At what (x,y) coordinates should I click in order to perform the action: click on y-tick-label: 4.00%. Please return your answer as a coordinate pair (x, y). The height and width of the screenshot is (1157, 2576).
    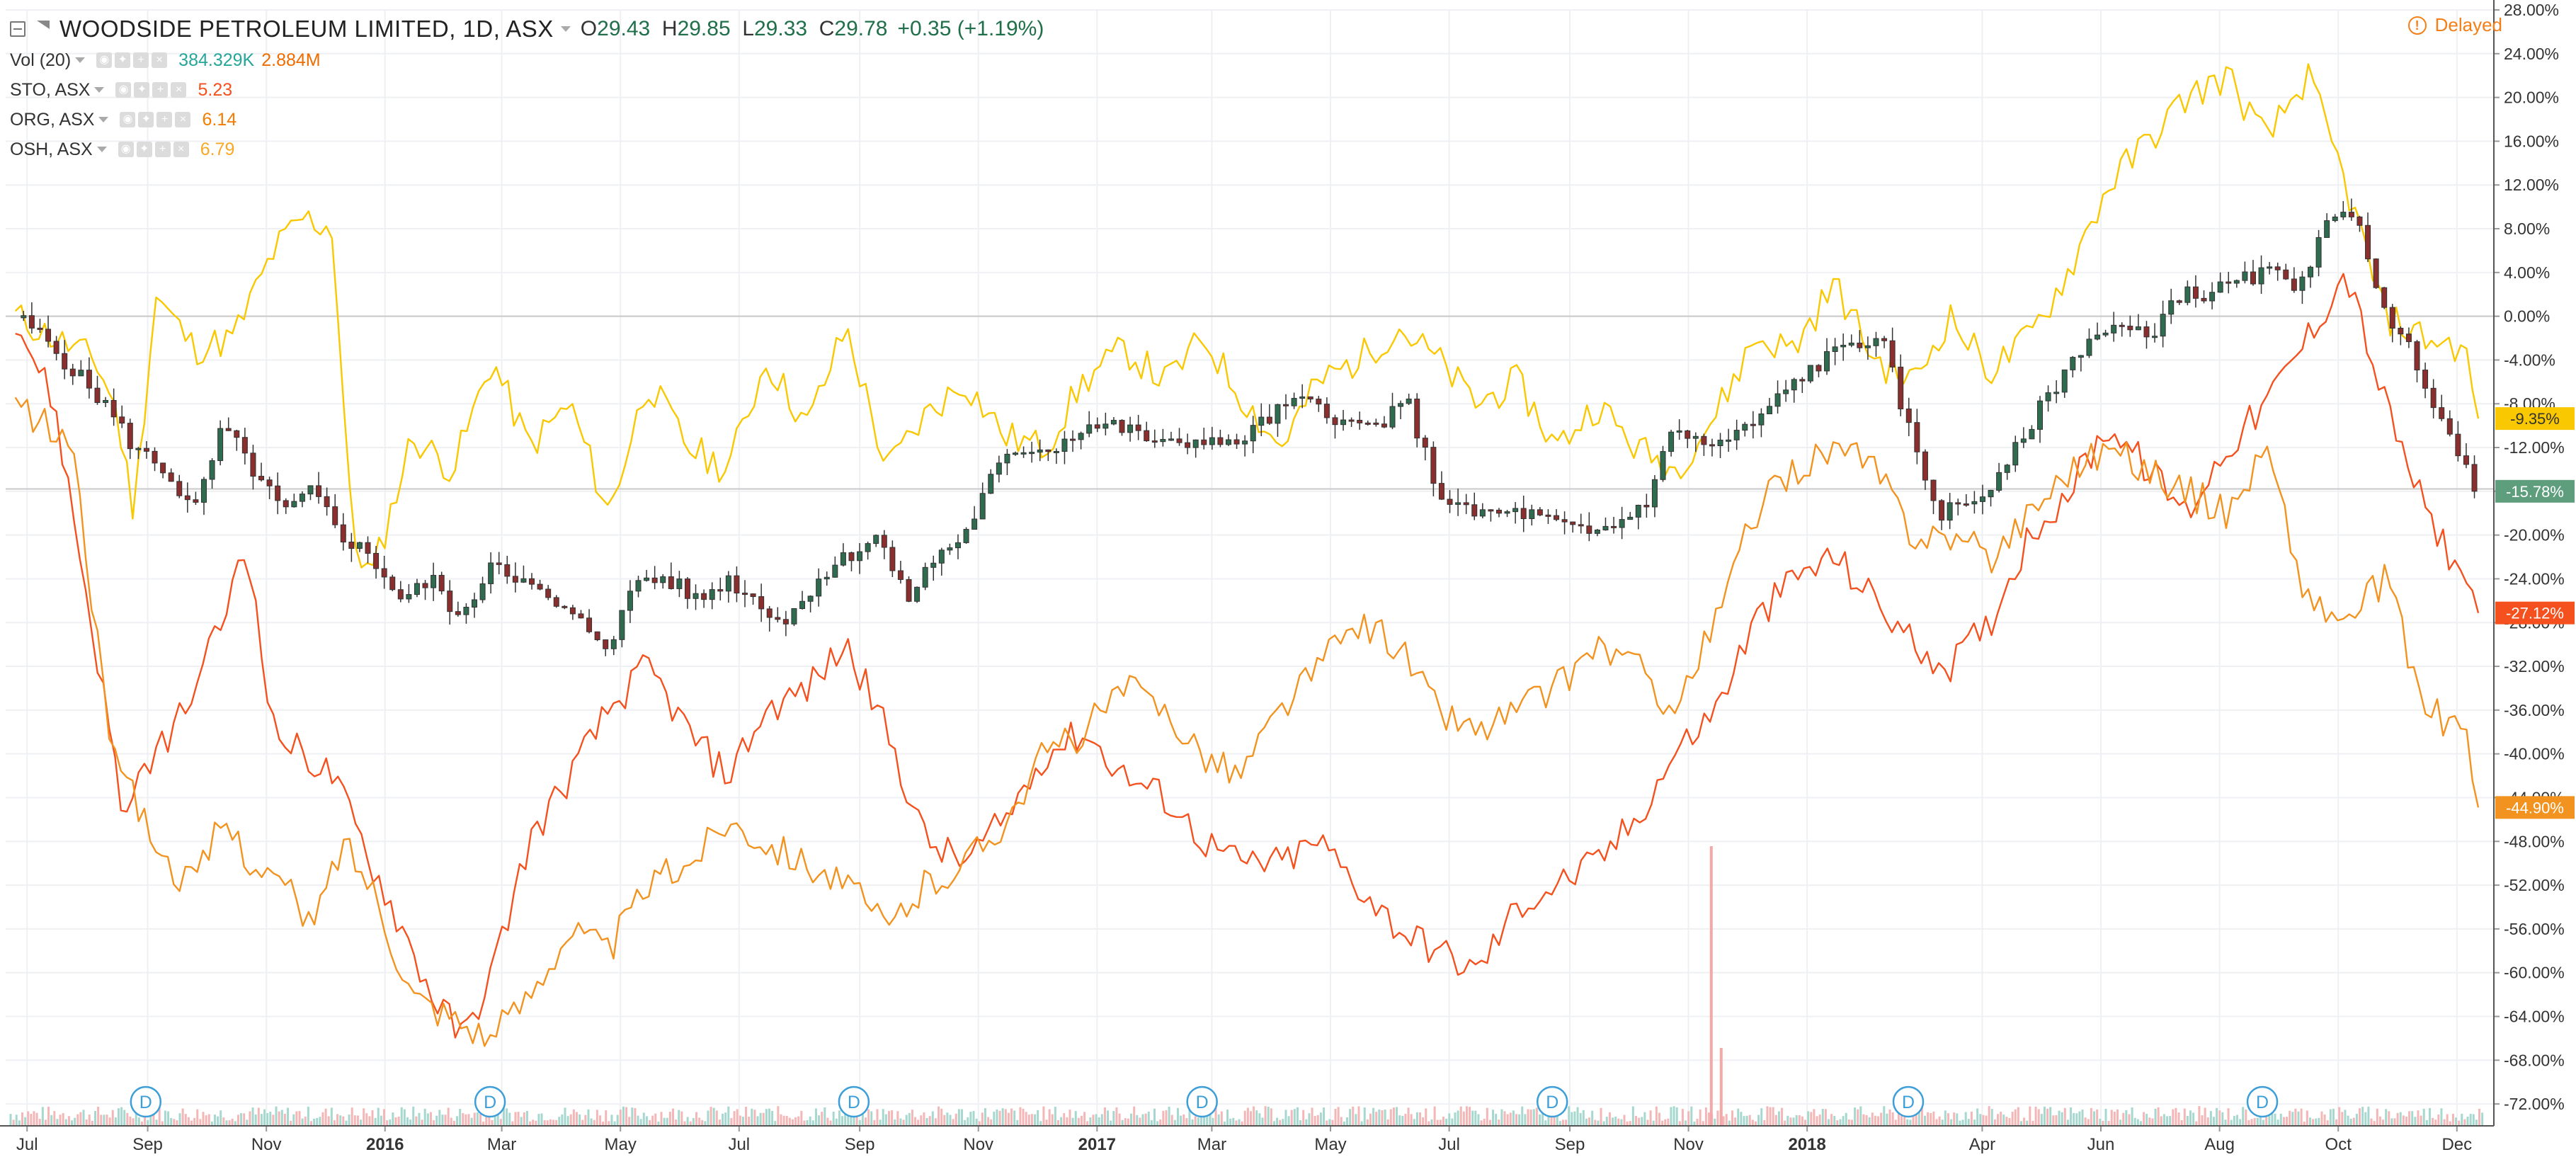
    Looking at the image, I should click on (2527, 272).